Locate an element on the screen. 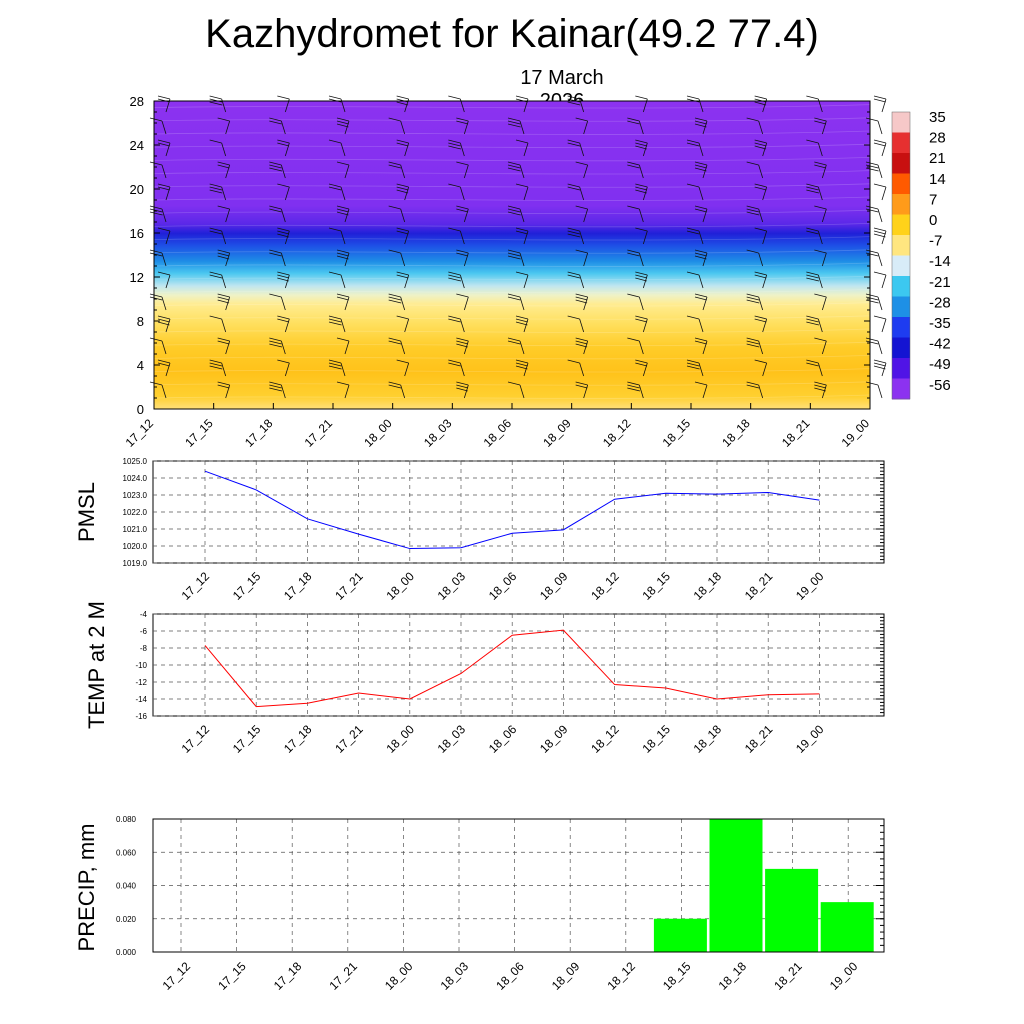  x-tick-label: 19_00 is located at coordinates (844, 976).